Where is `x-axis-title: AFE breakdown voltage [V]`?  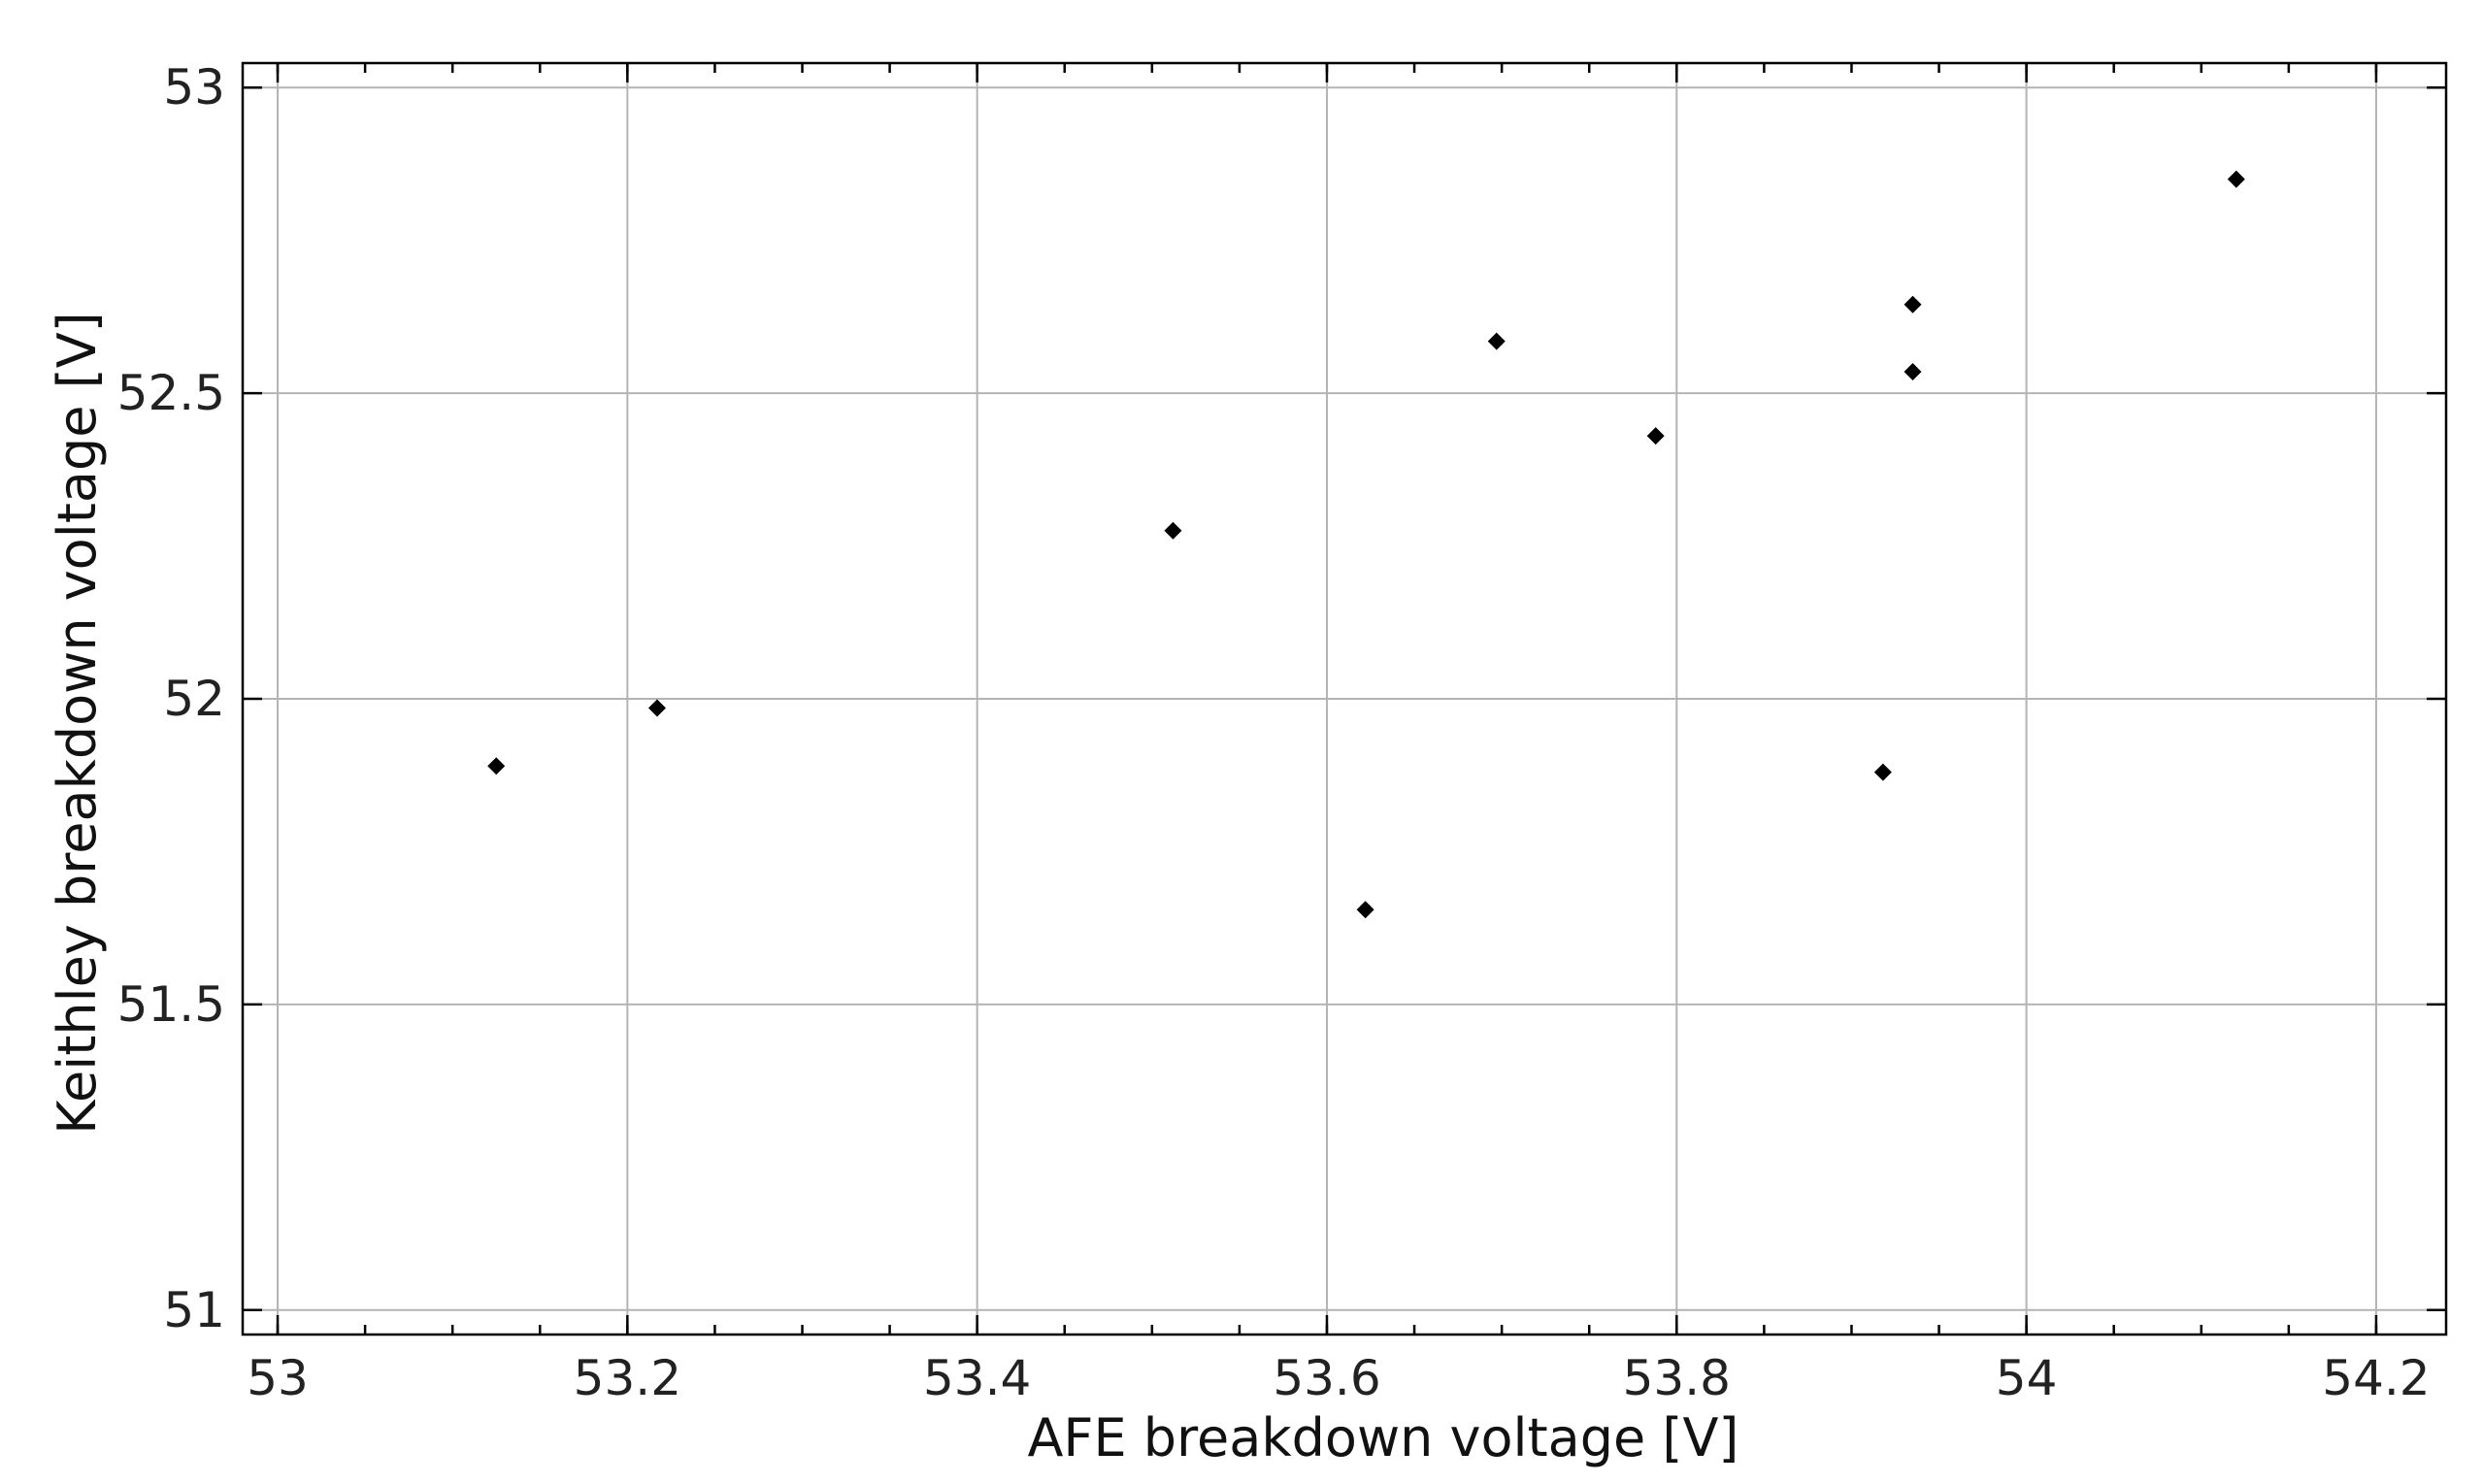
x-axis-title: AFE breakdown voltage [V] is located at coordinates (1382, 1437).